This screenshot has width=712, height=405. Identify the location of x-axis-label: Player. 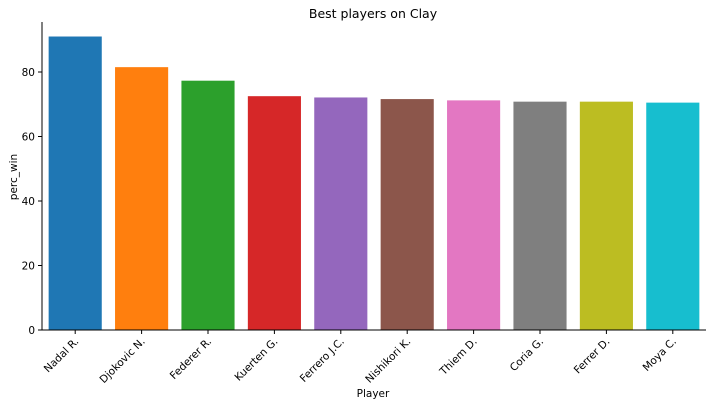
(373, 394).